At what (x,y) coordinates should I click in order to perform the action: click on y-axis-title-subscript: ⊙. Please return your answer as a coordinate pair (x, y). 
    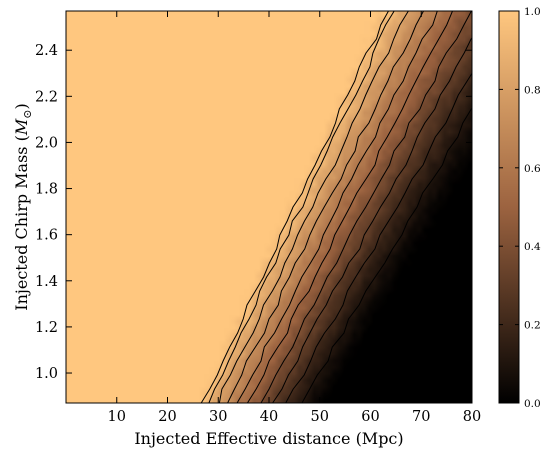
    Looking at the image, I should click on (27, 114).